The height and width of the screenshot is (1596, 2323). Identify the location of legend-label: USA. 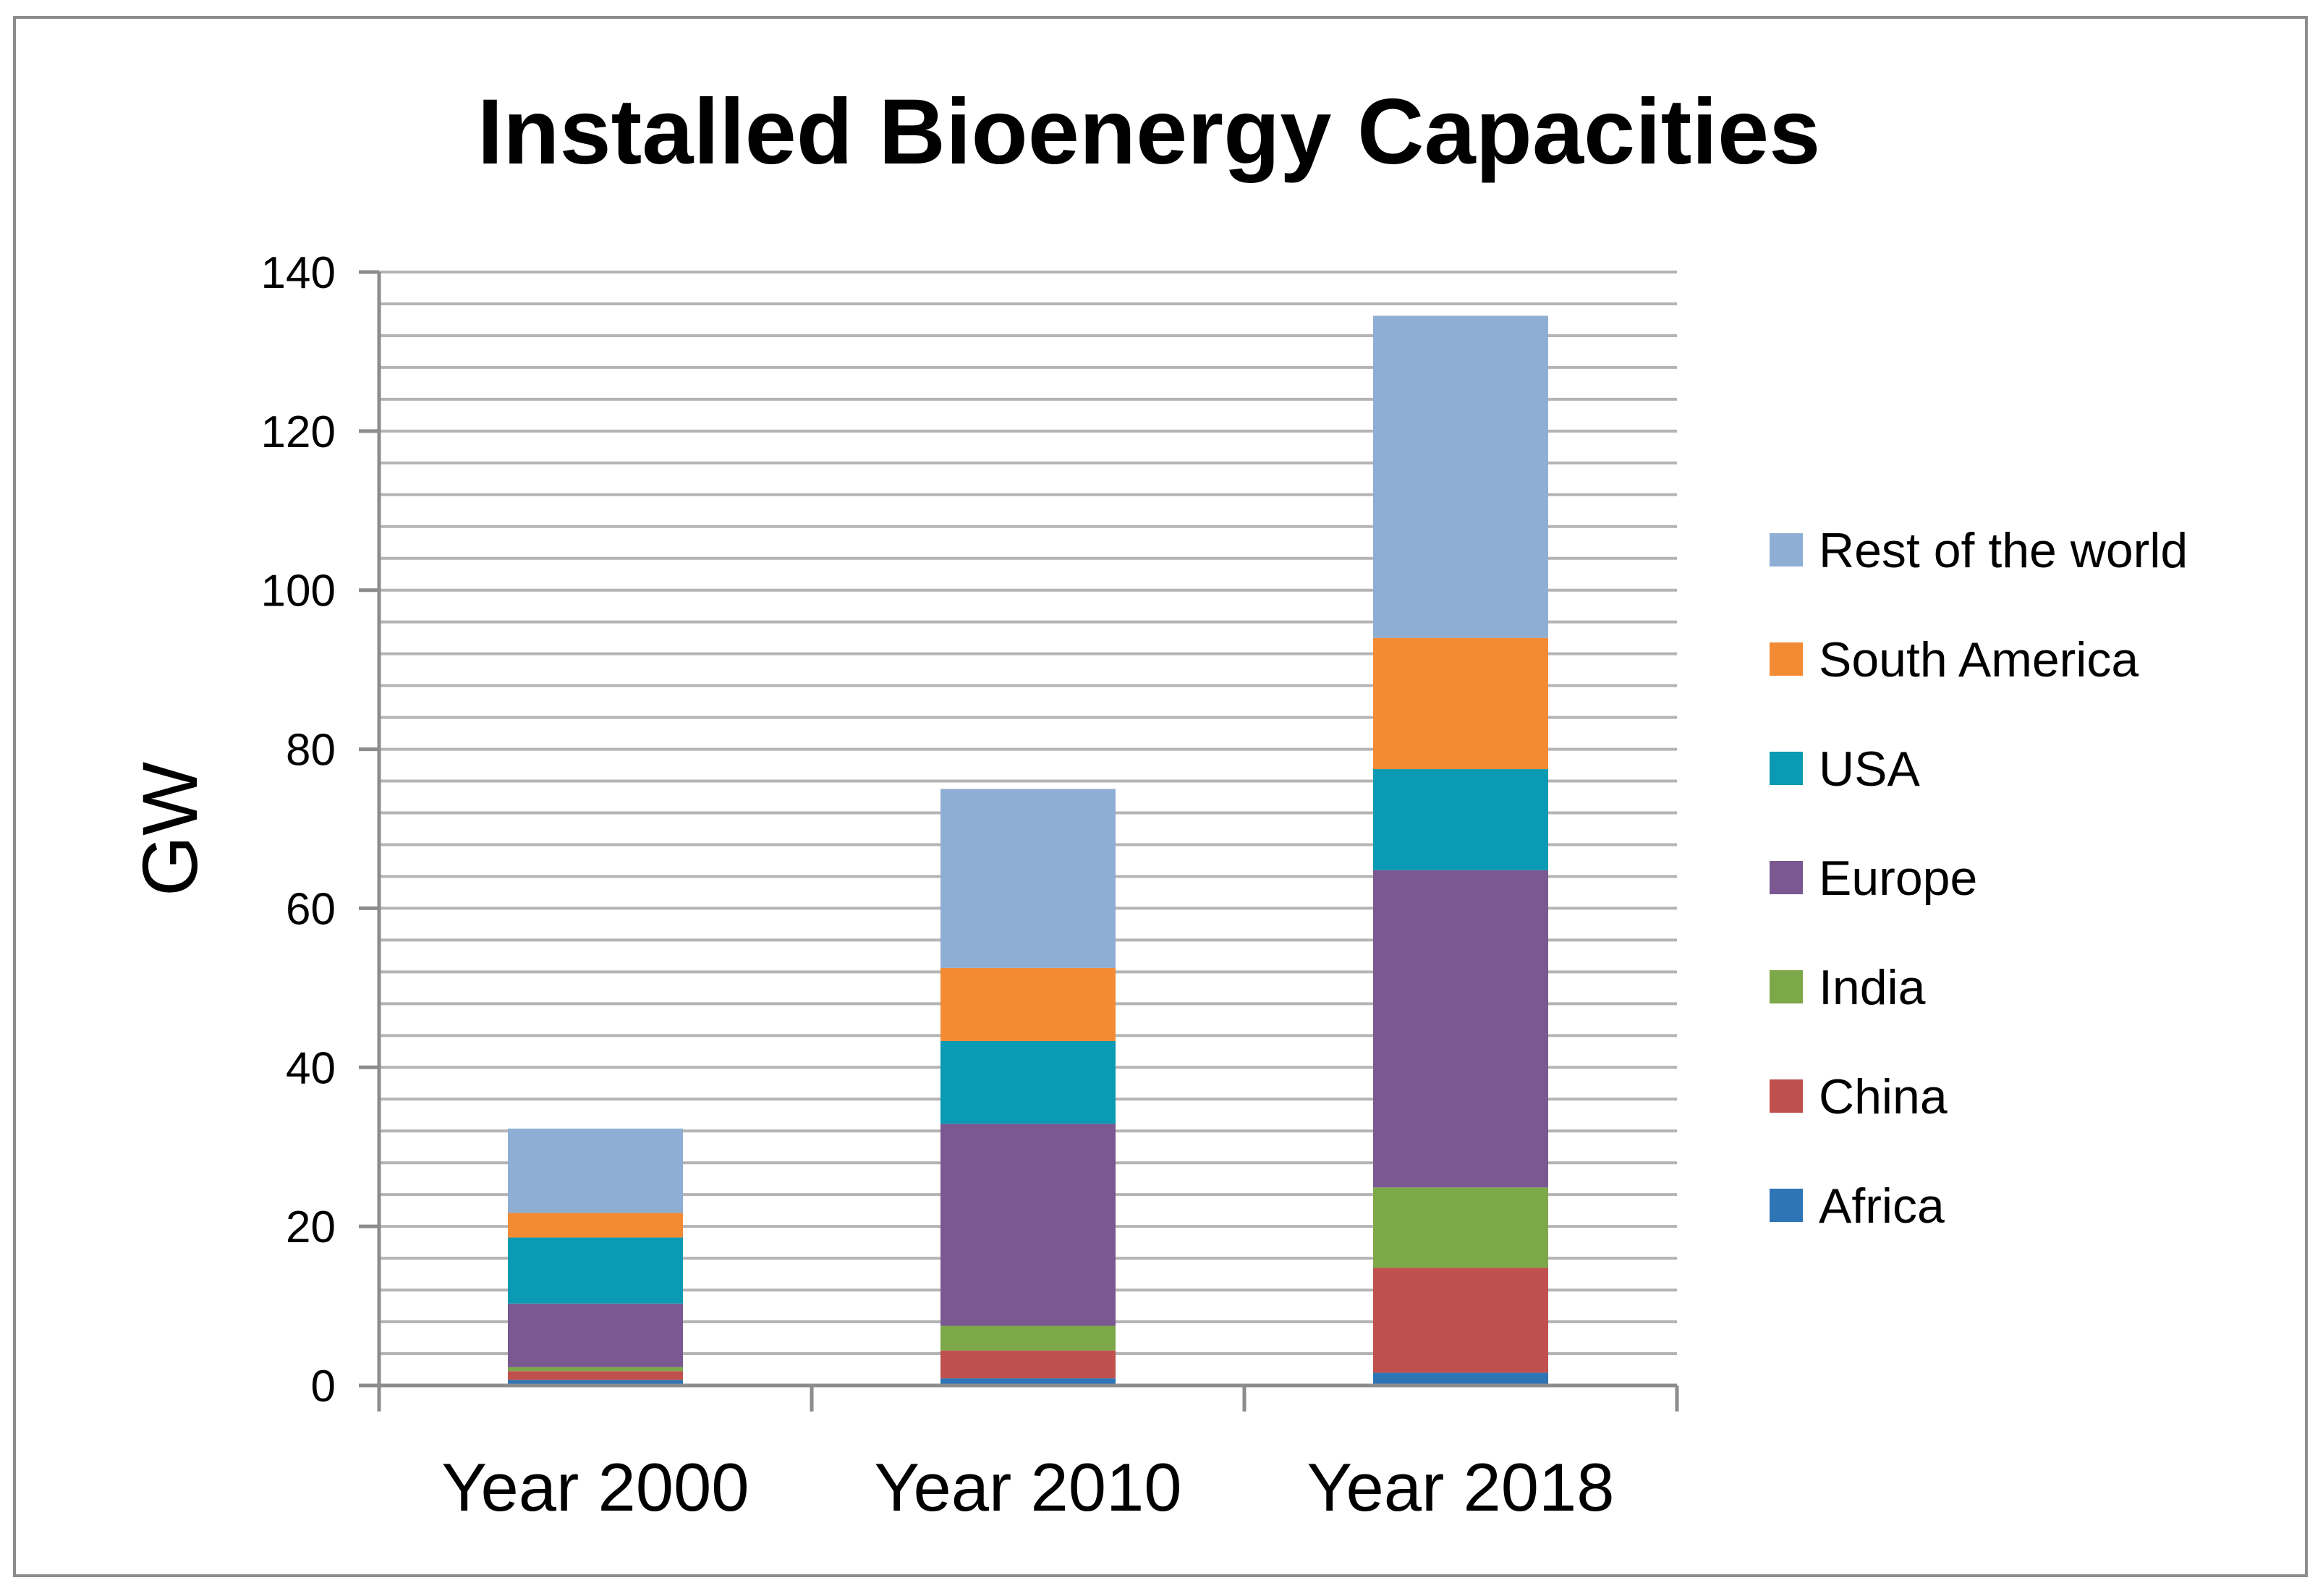
(1869, 769).